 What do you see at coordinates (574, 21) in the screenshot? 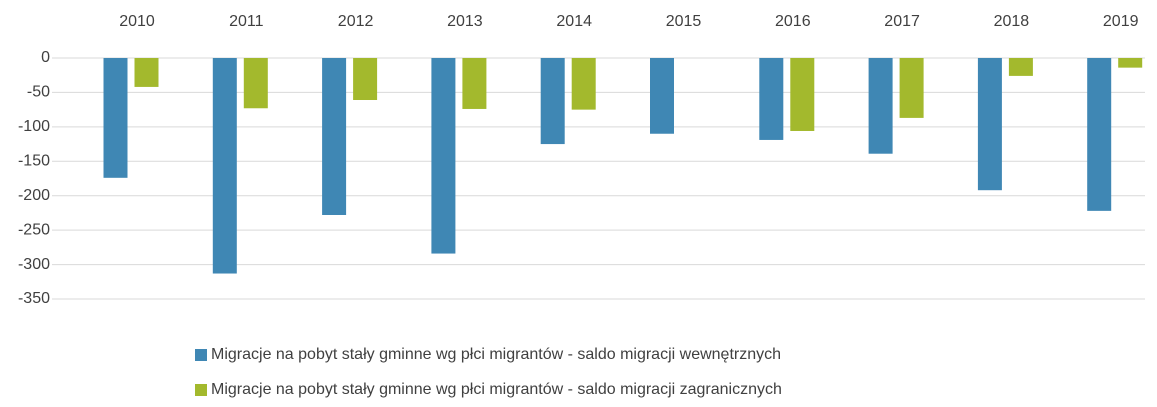
I see `x-tick-label: 2014` at bounding box center [574, 21].